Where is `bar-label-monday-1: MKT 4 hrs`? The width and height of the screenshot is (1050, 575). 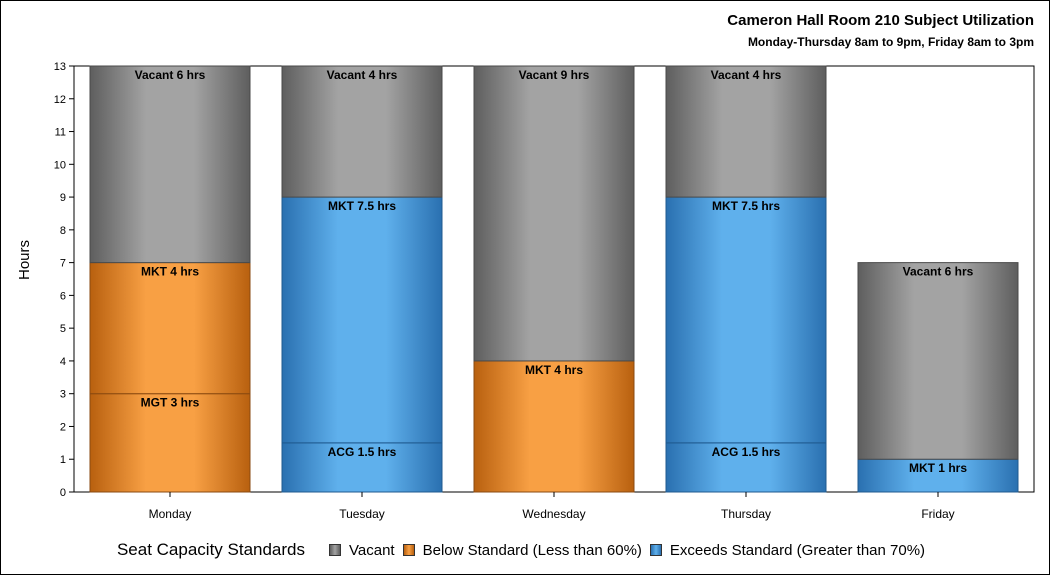
bar-label-monday-1: MKT 4 hrs is located at coordinates (170, 272).